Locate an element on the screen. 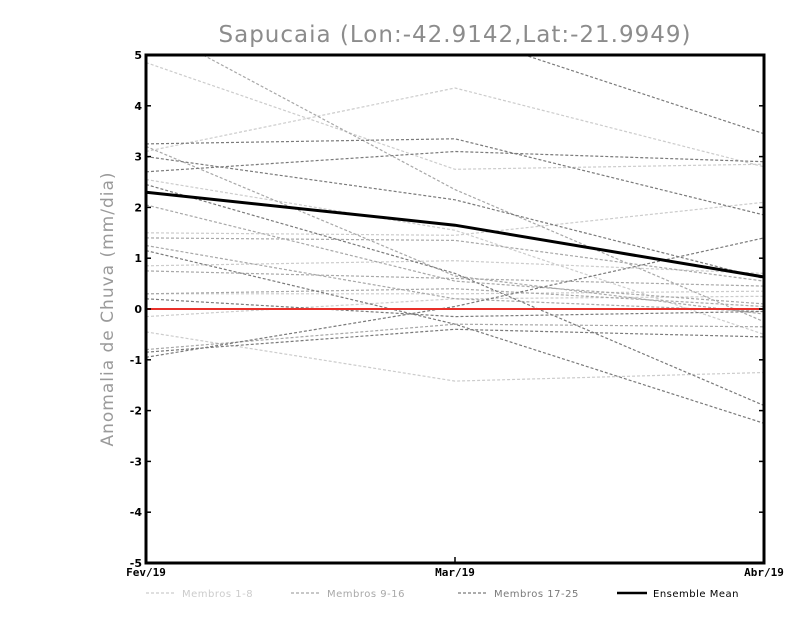 Image resolution: width=800 pixels, height=618 pixels. y-tick-label: 4 is located at coordinates (138, 106).